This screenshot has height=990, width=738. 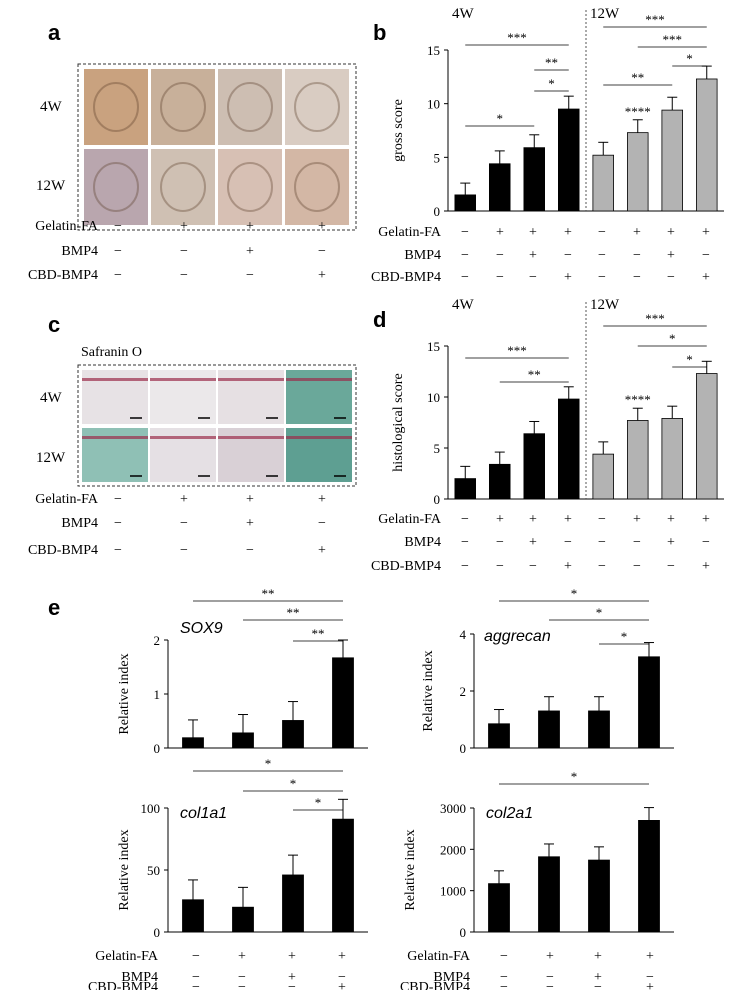 What do you see at coordinates (638, 111) in the screenshot?
I see `panel-b-significance-mark: ****` at bounding box center [638, 111].